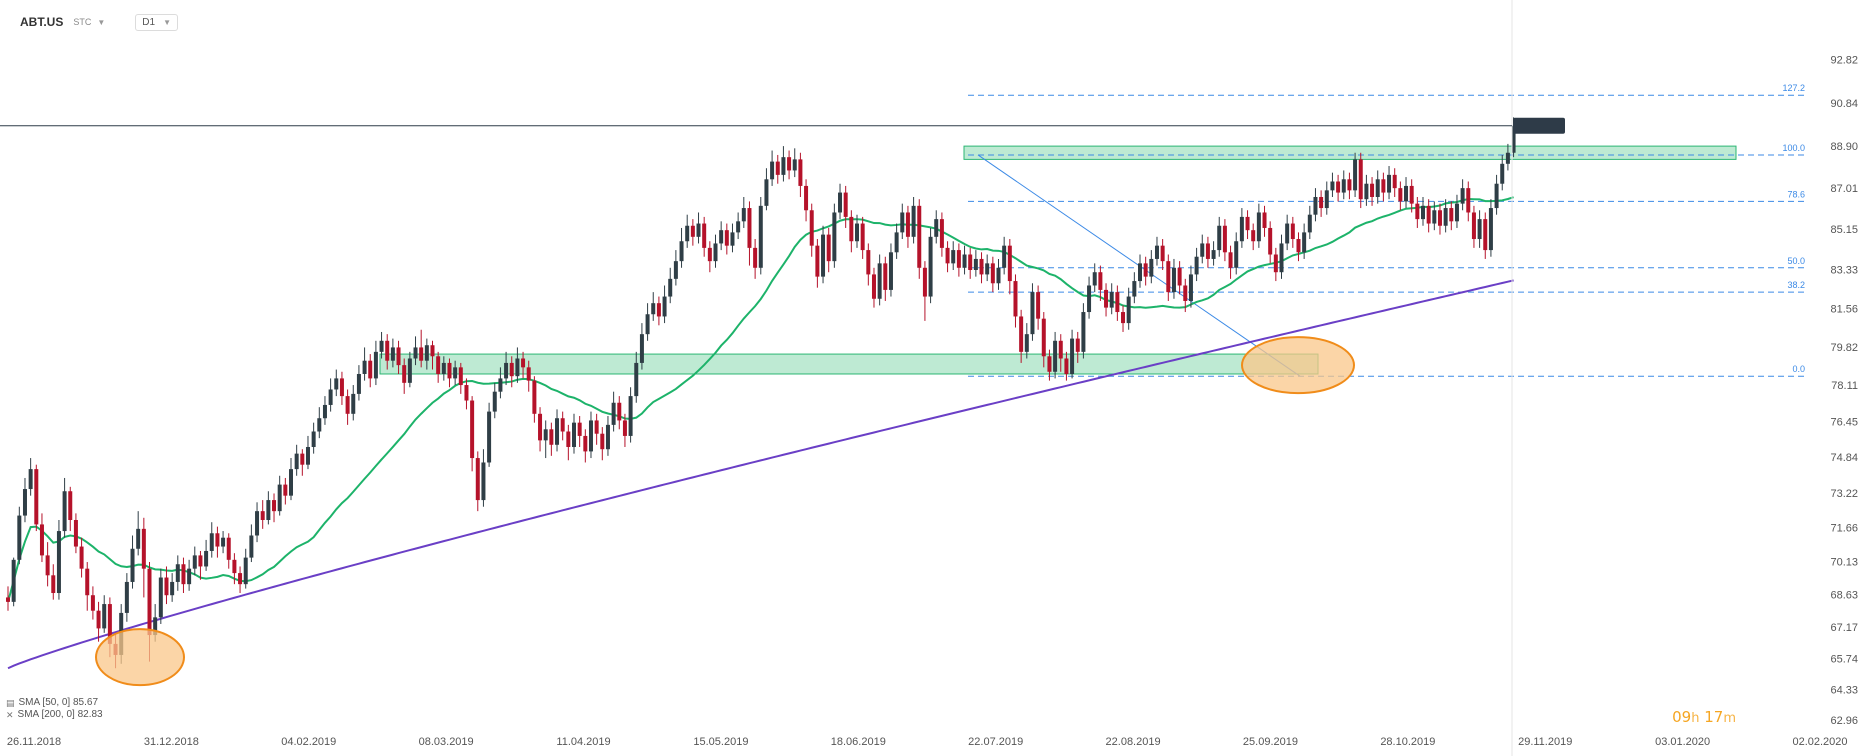 This screenshot has height=756, width=1866. I want to click on price-tick-label: 62.96, so click(1844, 721).